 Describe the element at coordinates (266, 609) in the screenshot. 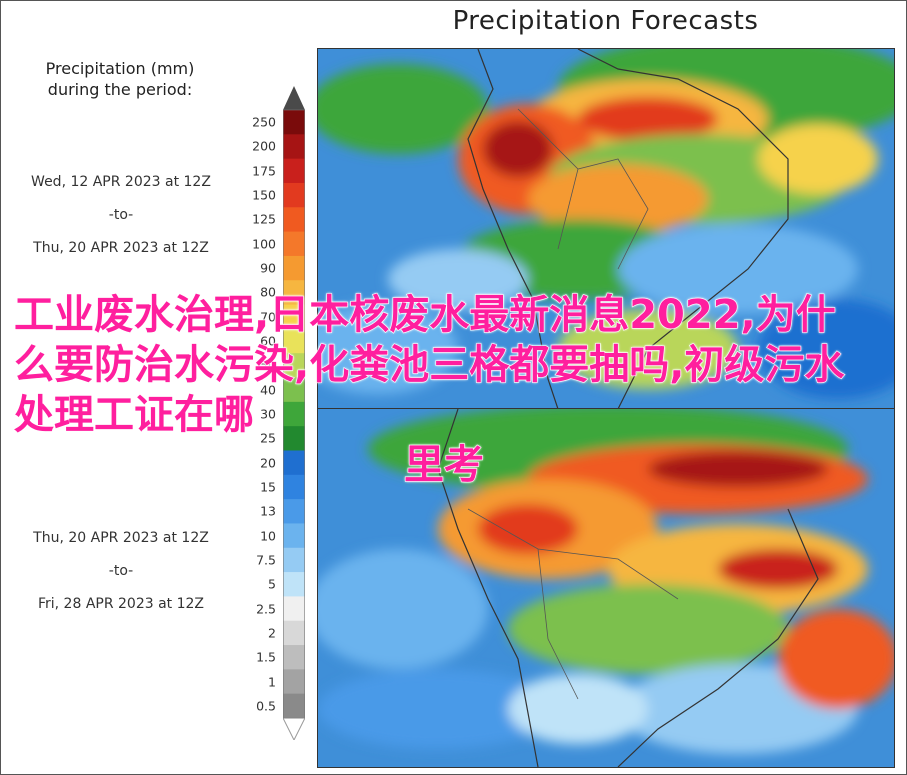

I see `legend-tick-label: 2.5` at that location.